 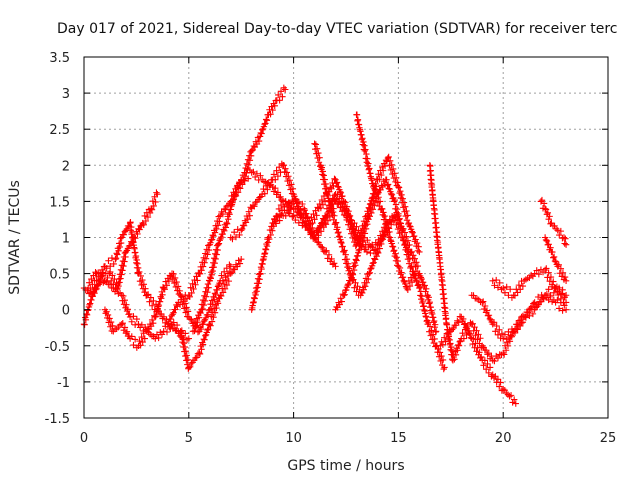 What do you see at coordinates (608, 438) in the screenshot?
I see `x-tick-label: 25` at bounding box center [608, 438].